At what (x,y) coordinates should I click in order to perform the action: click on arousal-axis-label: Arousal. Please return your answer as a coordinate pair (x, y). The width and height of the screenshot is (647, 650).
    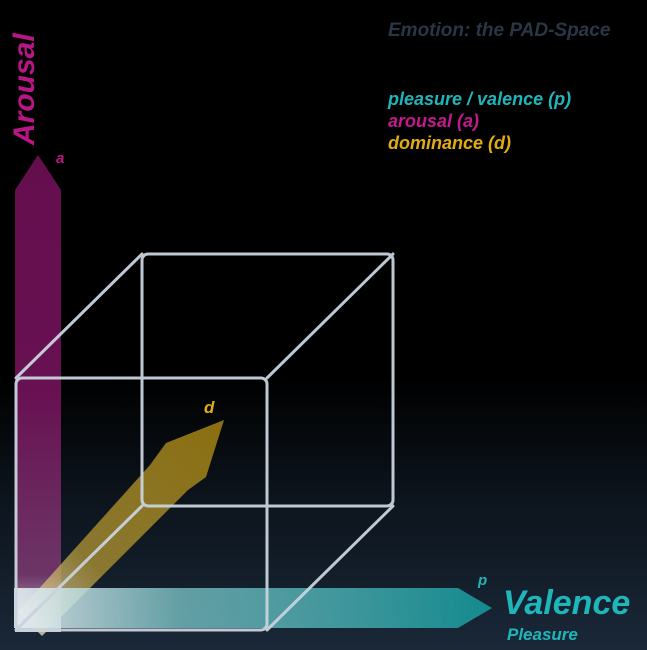
    Looking at the image, I should click on (24, 89).